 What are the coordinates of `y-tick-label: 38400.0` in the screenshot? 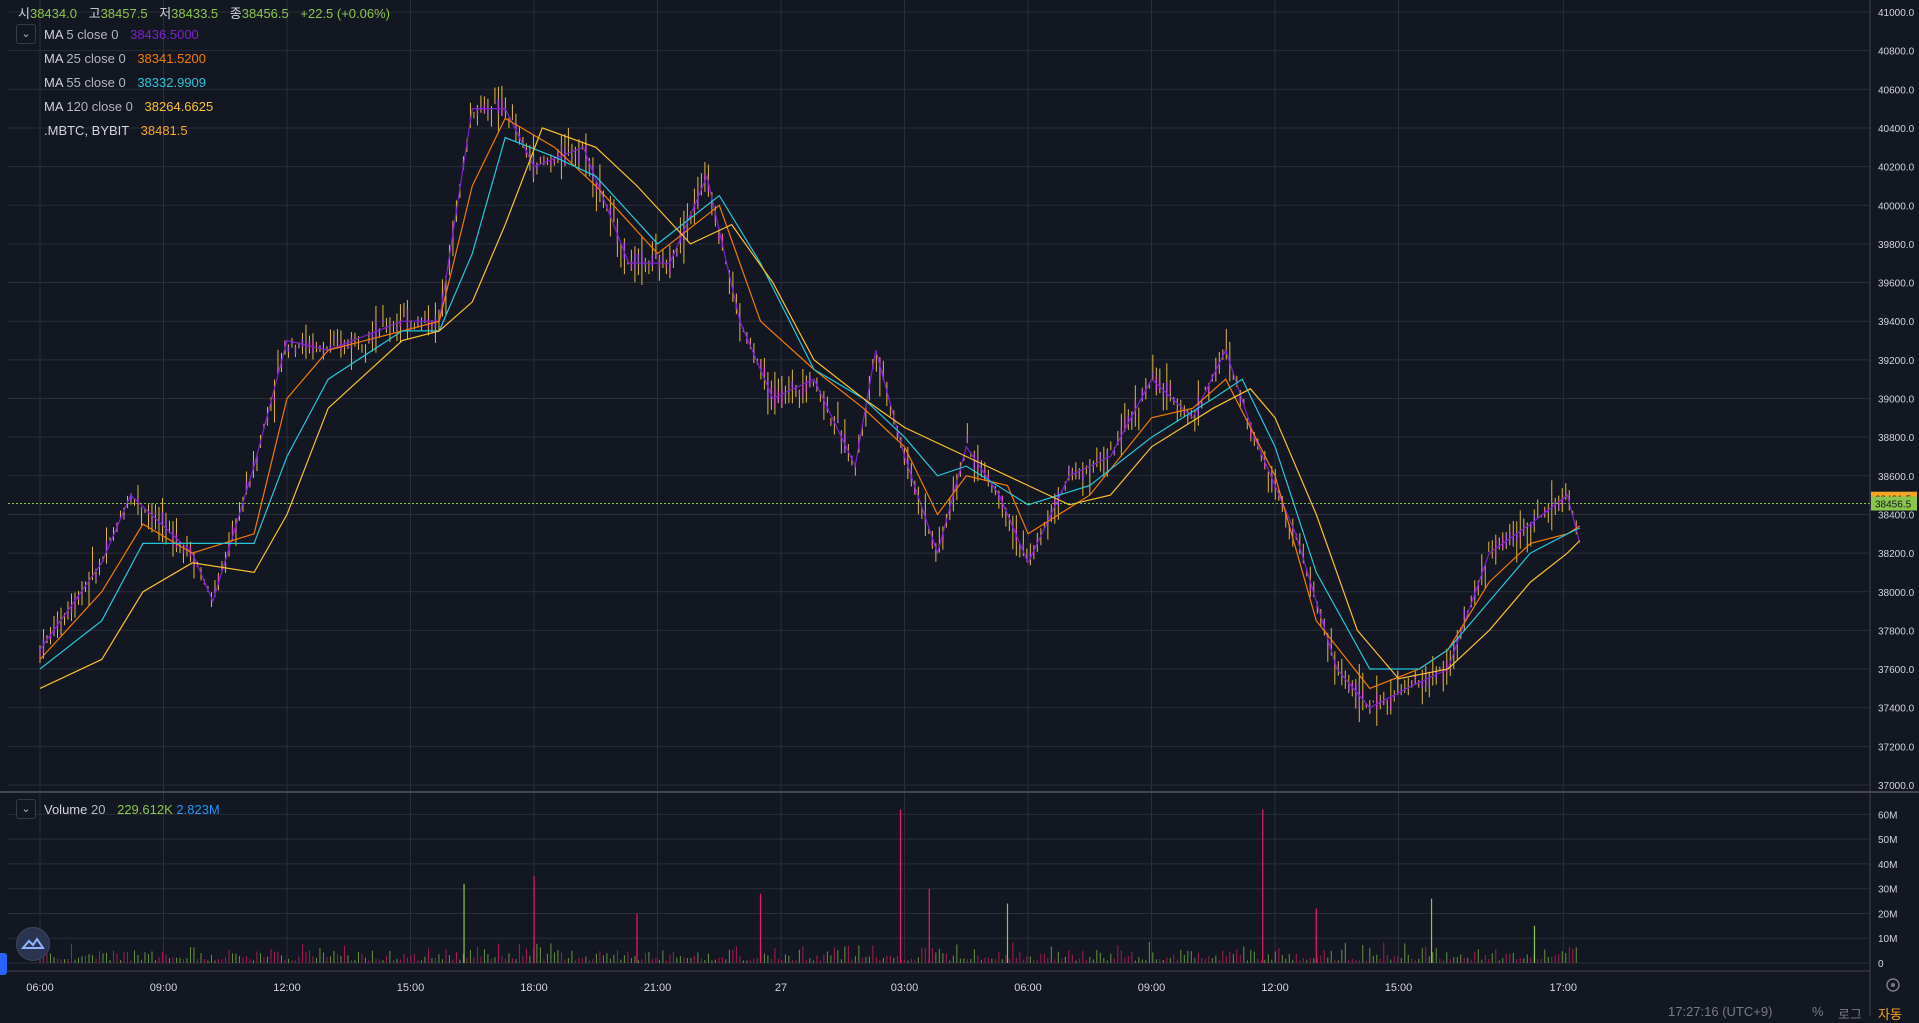 It's located at (1896, 515).